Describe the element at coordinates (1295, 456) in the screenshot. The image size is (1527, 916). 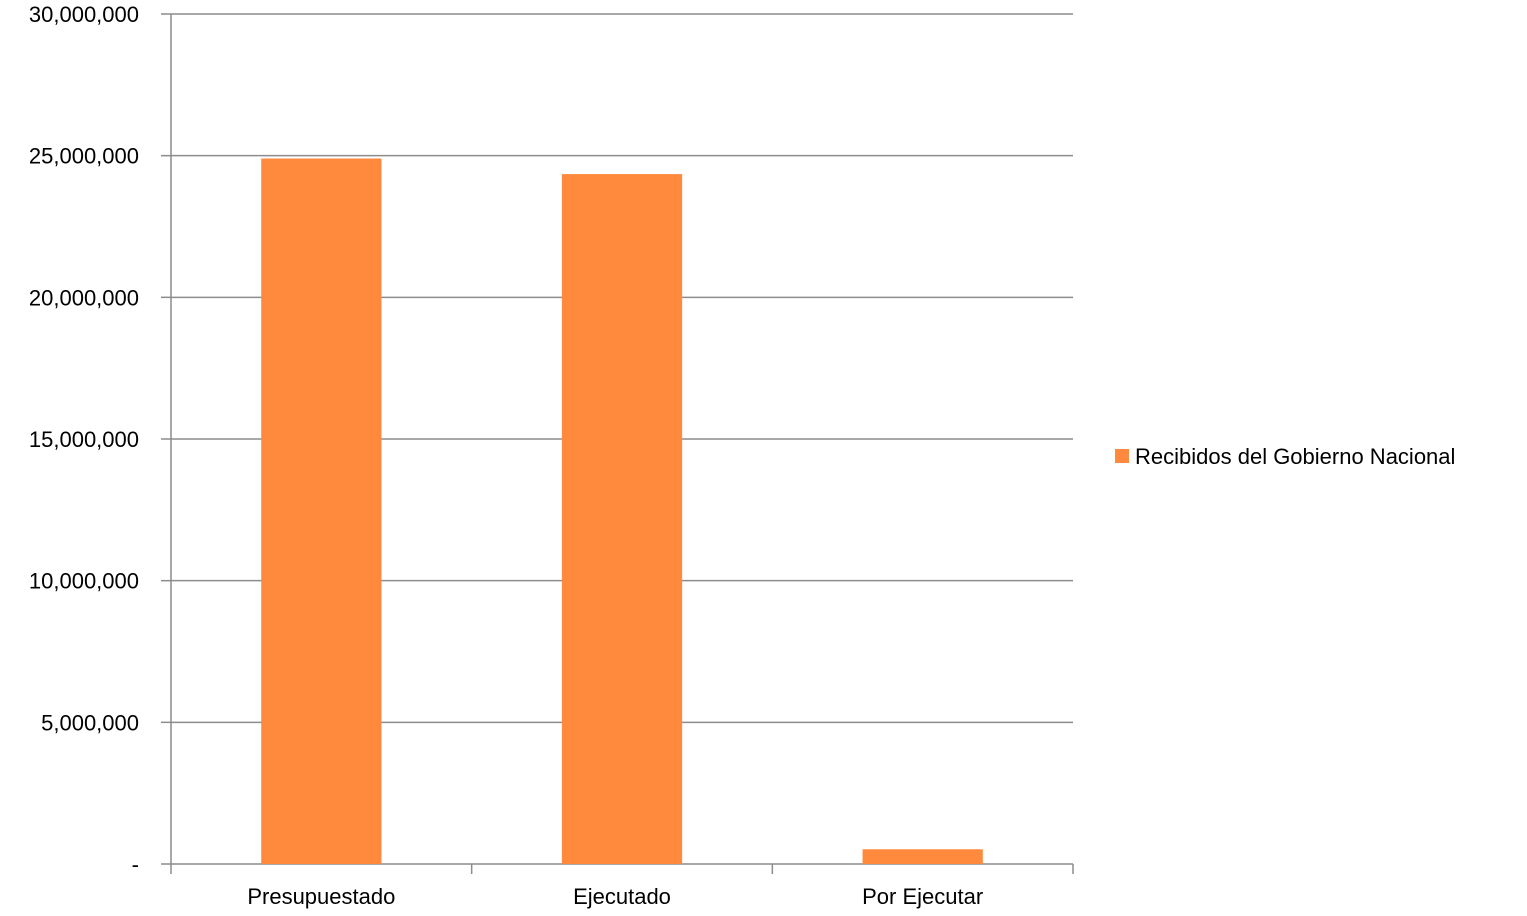
I see `legend-label: Recibidos del Gobierno Nacional` at that location.